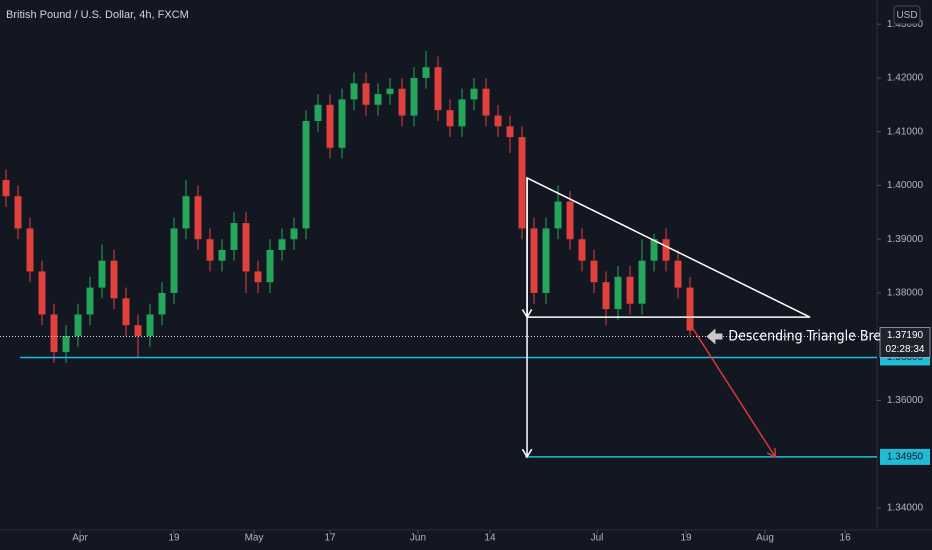  Describe the element at coordinates (905, 78) in the screenshot. I see `y-tick-label: 1.42000` at that location.